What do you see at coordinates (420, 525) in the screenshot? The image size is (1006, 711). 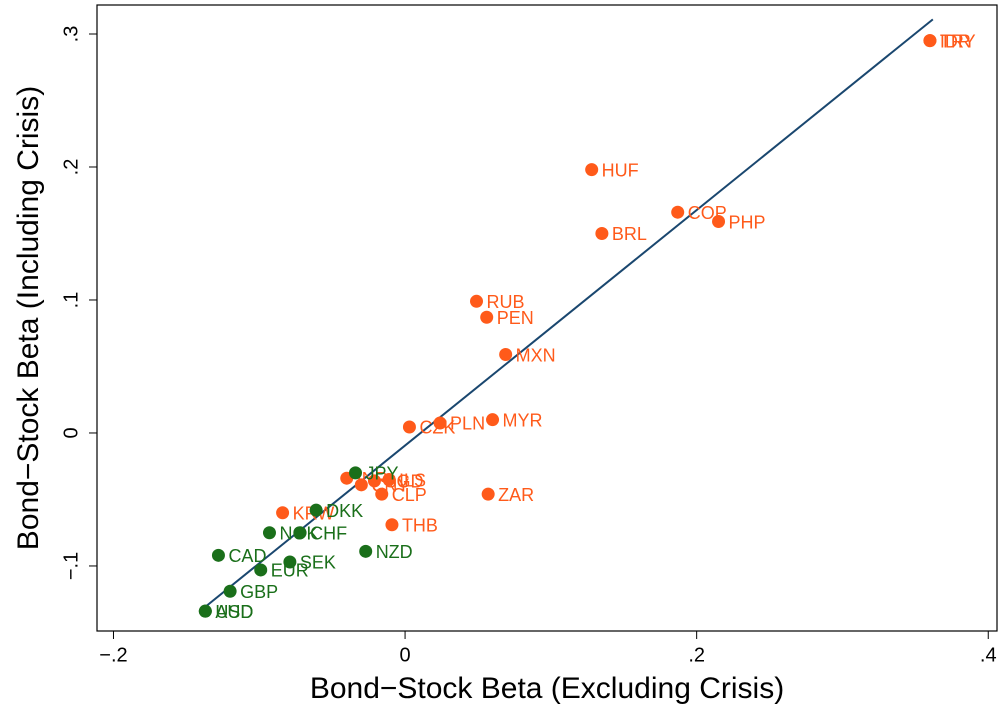 I see `point-label: THB` at bounding box center [420, 525].